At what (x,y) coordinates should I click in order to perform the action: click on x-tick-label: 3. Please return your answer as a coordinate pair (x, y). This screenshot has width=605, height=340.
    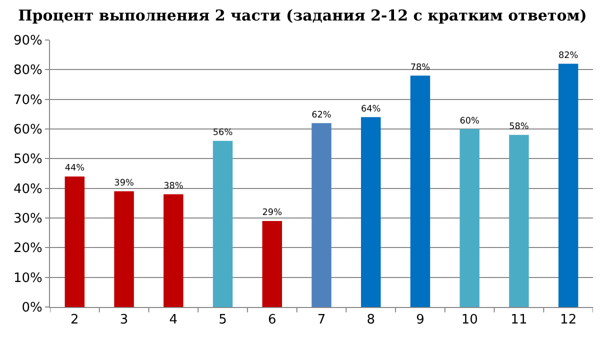
    Looking at the image, I should click on (124, 320).